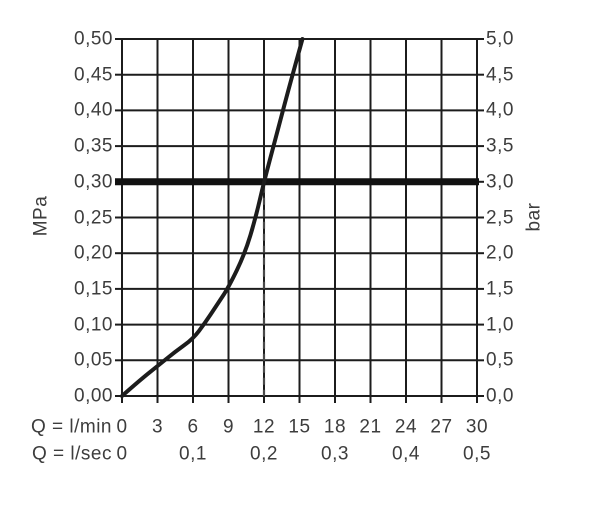 This screenshot has width=600, height=515. Describe the element at coordinates (264, 427) in the screenshot. I see `bottom-lmin-tick: 12` at that location.